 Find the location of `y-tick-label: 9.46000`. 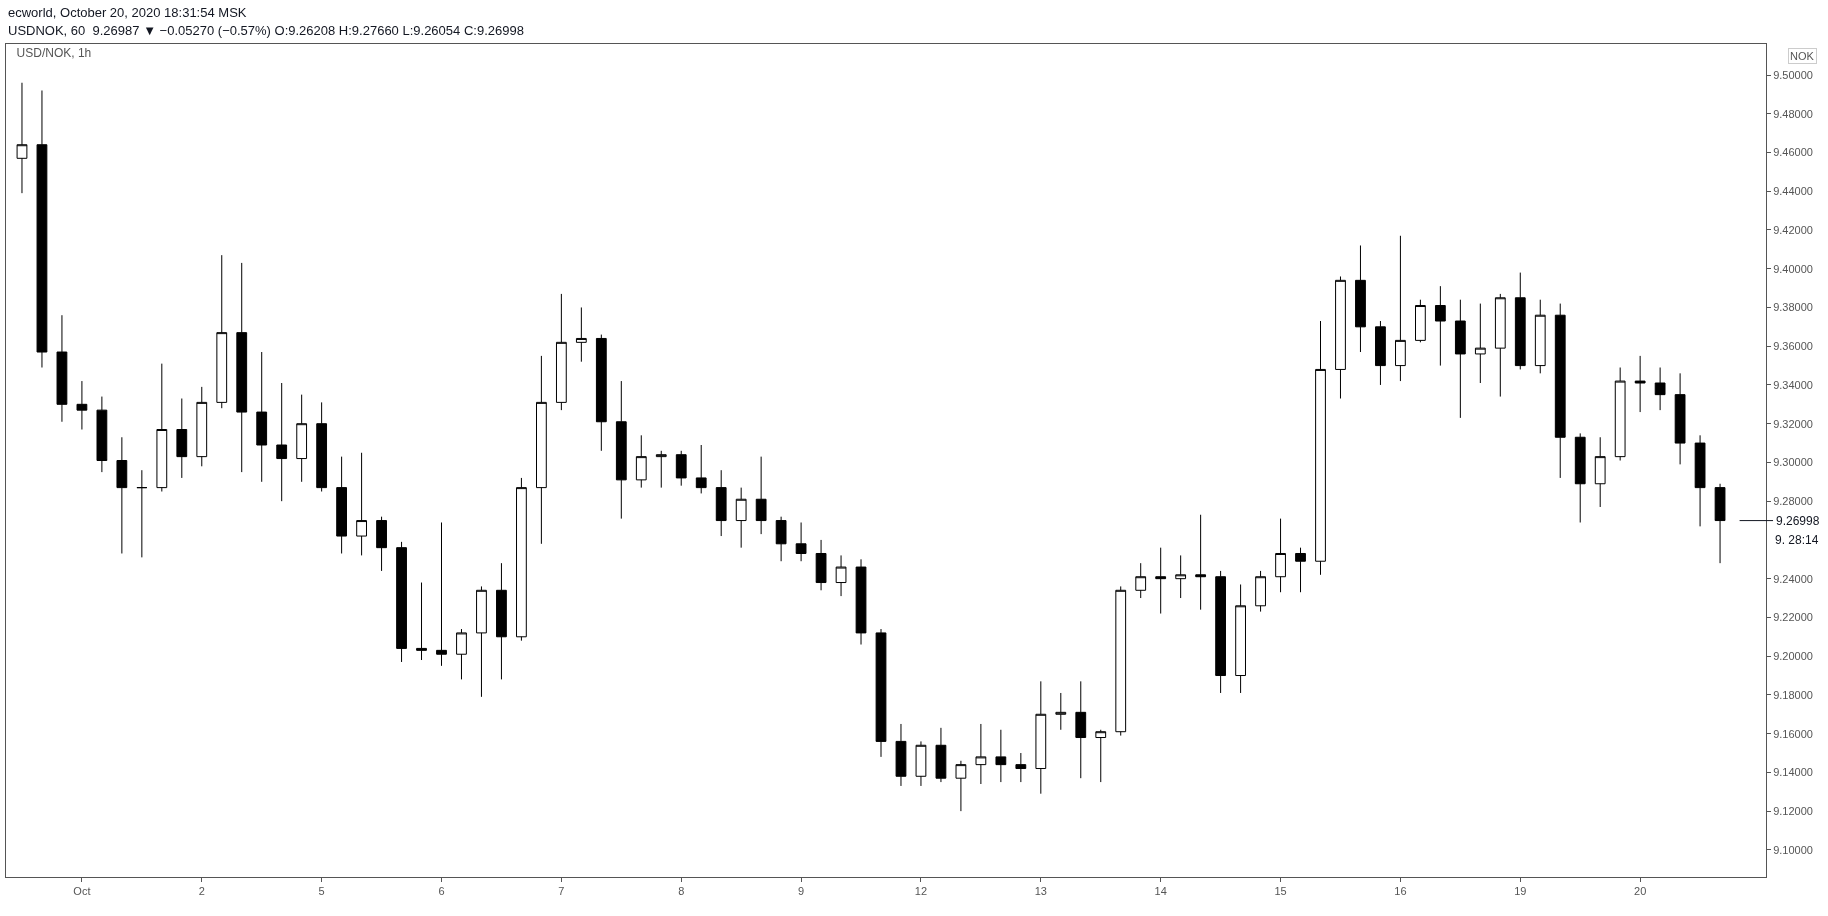

y-tick-label: 9.46000 is located at coordinates (1793, 152).